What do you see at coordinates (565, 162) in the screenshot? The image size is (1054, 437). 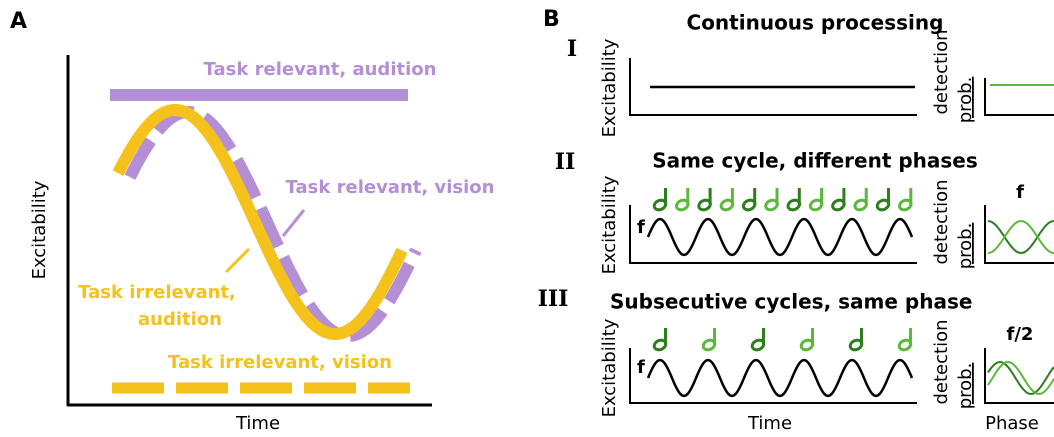 I see `row-numeral: II` at bounding box center [565, 162].